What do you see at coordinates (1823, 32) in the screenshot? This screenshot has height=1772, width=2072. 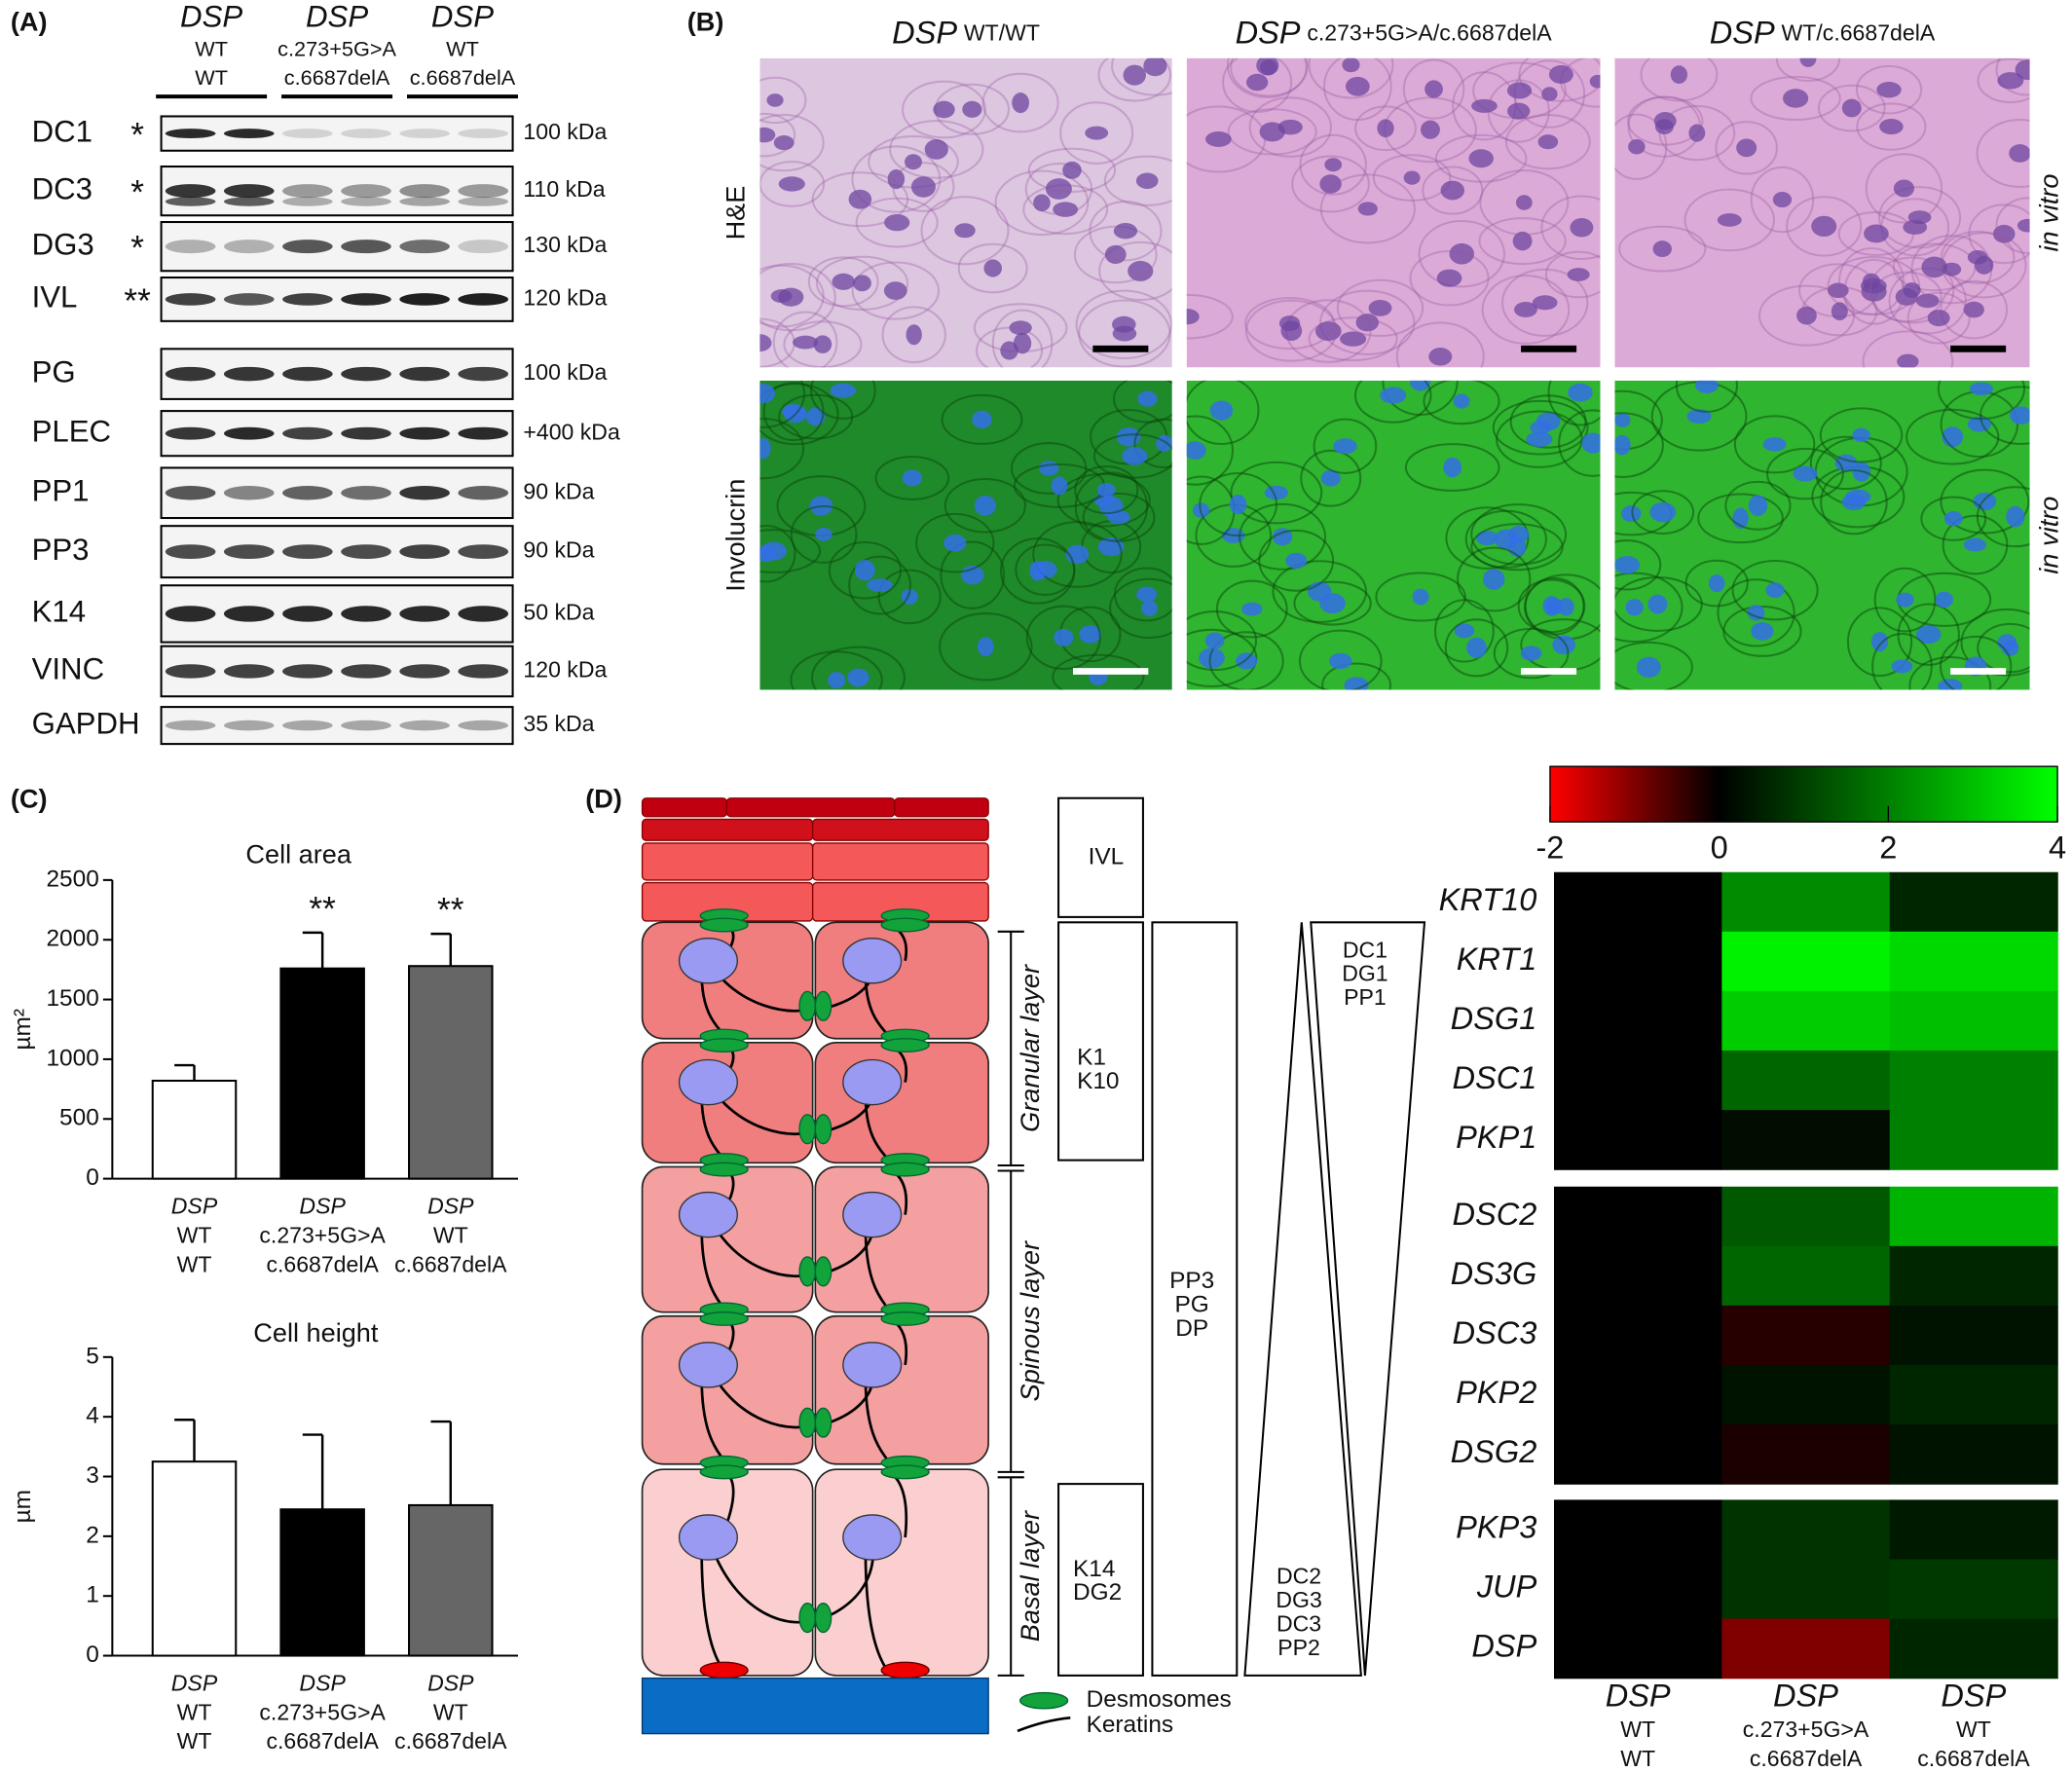 I see `column-title: DSP WT/c.6687delA` at bounding box center [1823, 32].